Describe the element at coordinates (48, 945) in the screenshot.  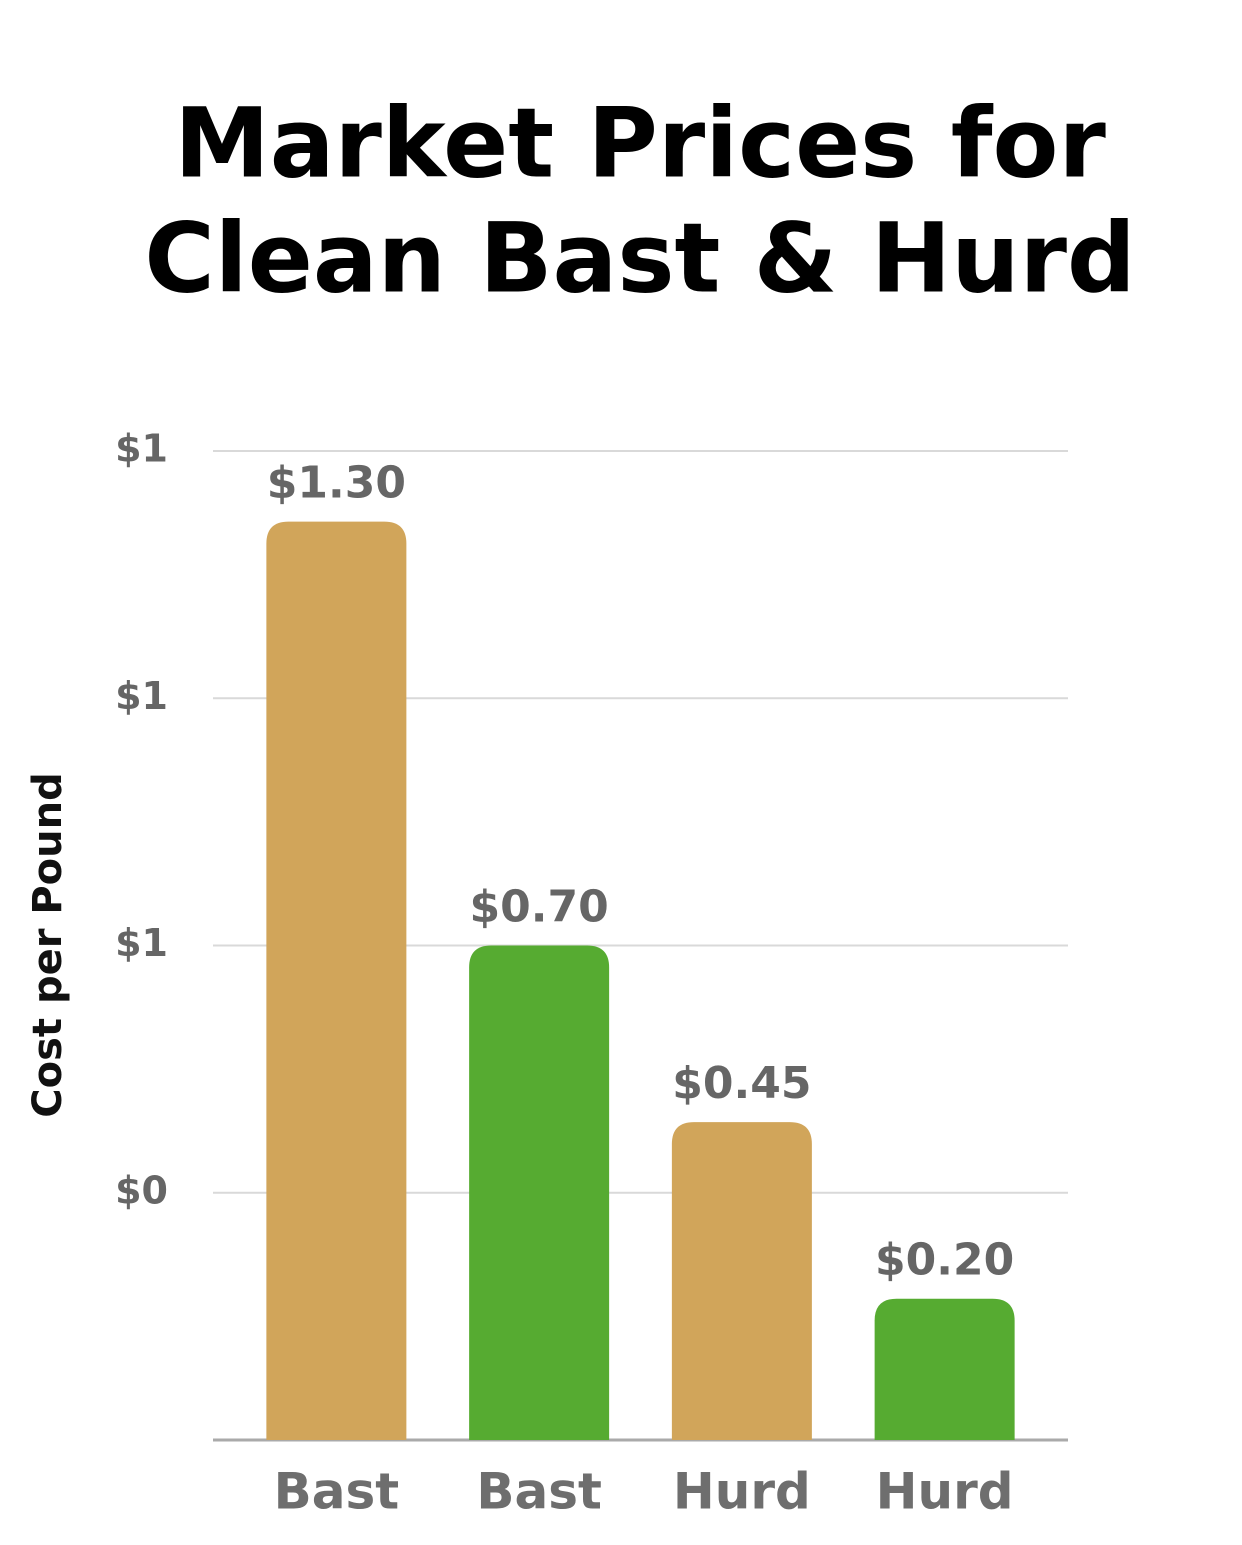
I see `y-axis-label: Cost per Pound` at that location.